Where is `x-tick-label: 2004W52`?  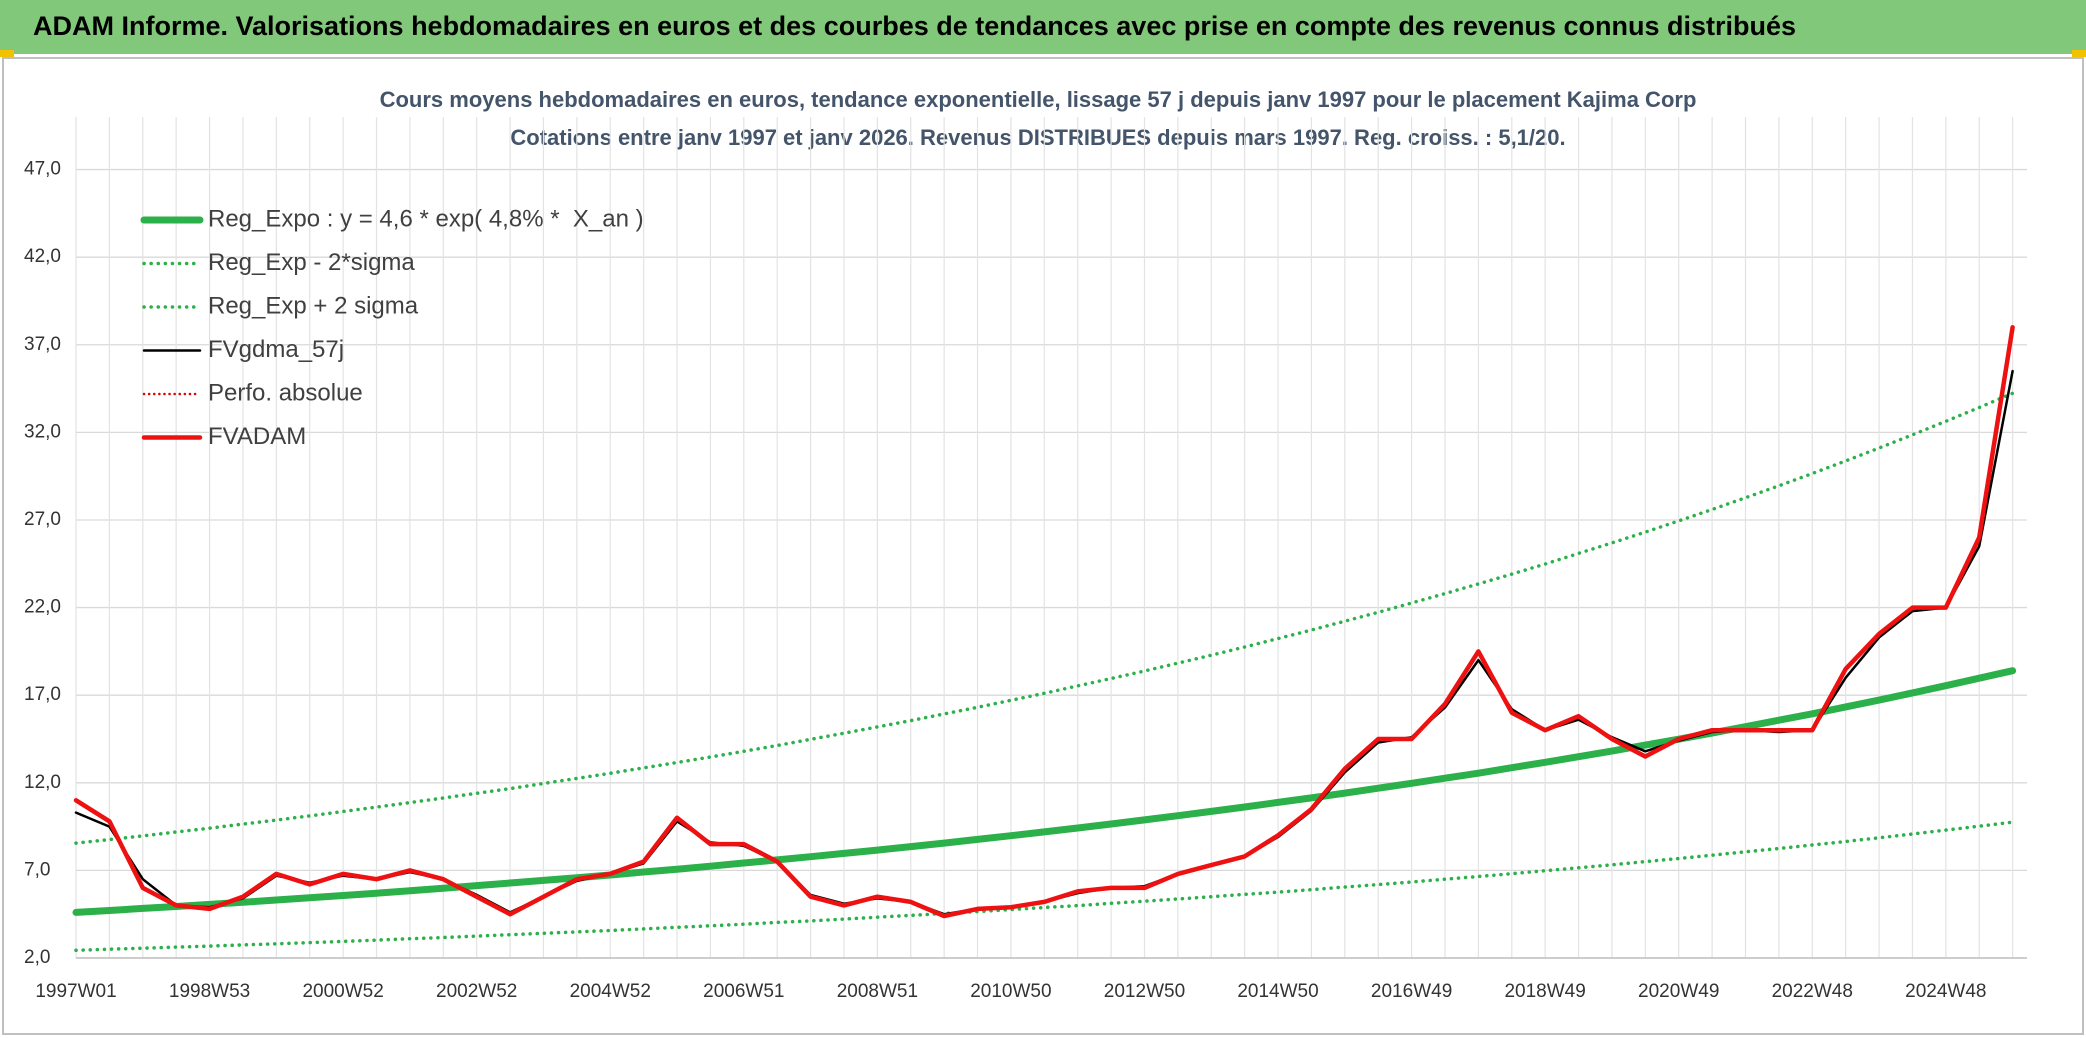 x-tick-label: 2004W52 is located at coordinates (610, 991).